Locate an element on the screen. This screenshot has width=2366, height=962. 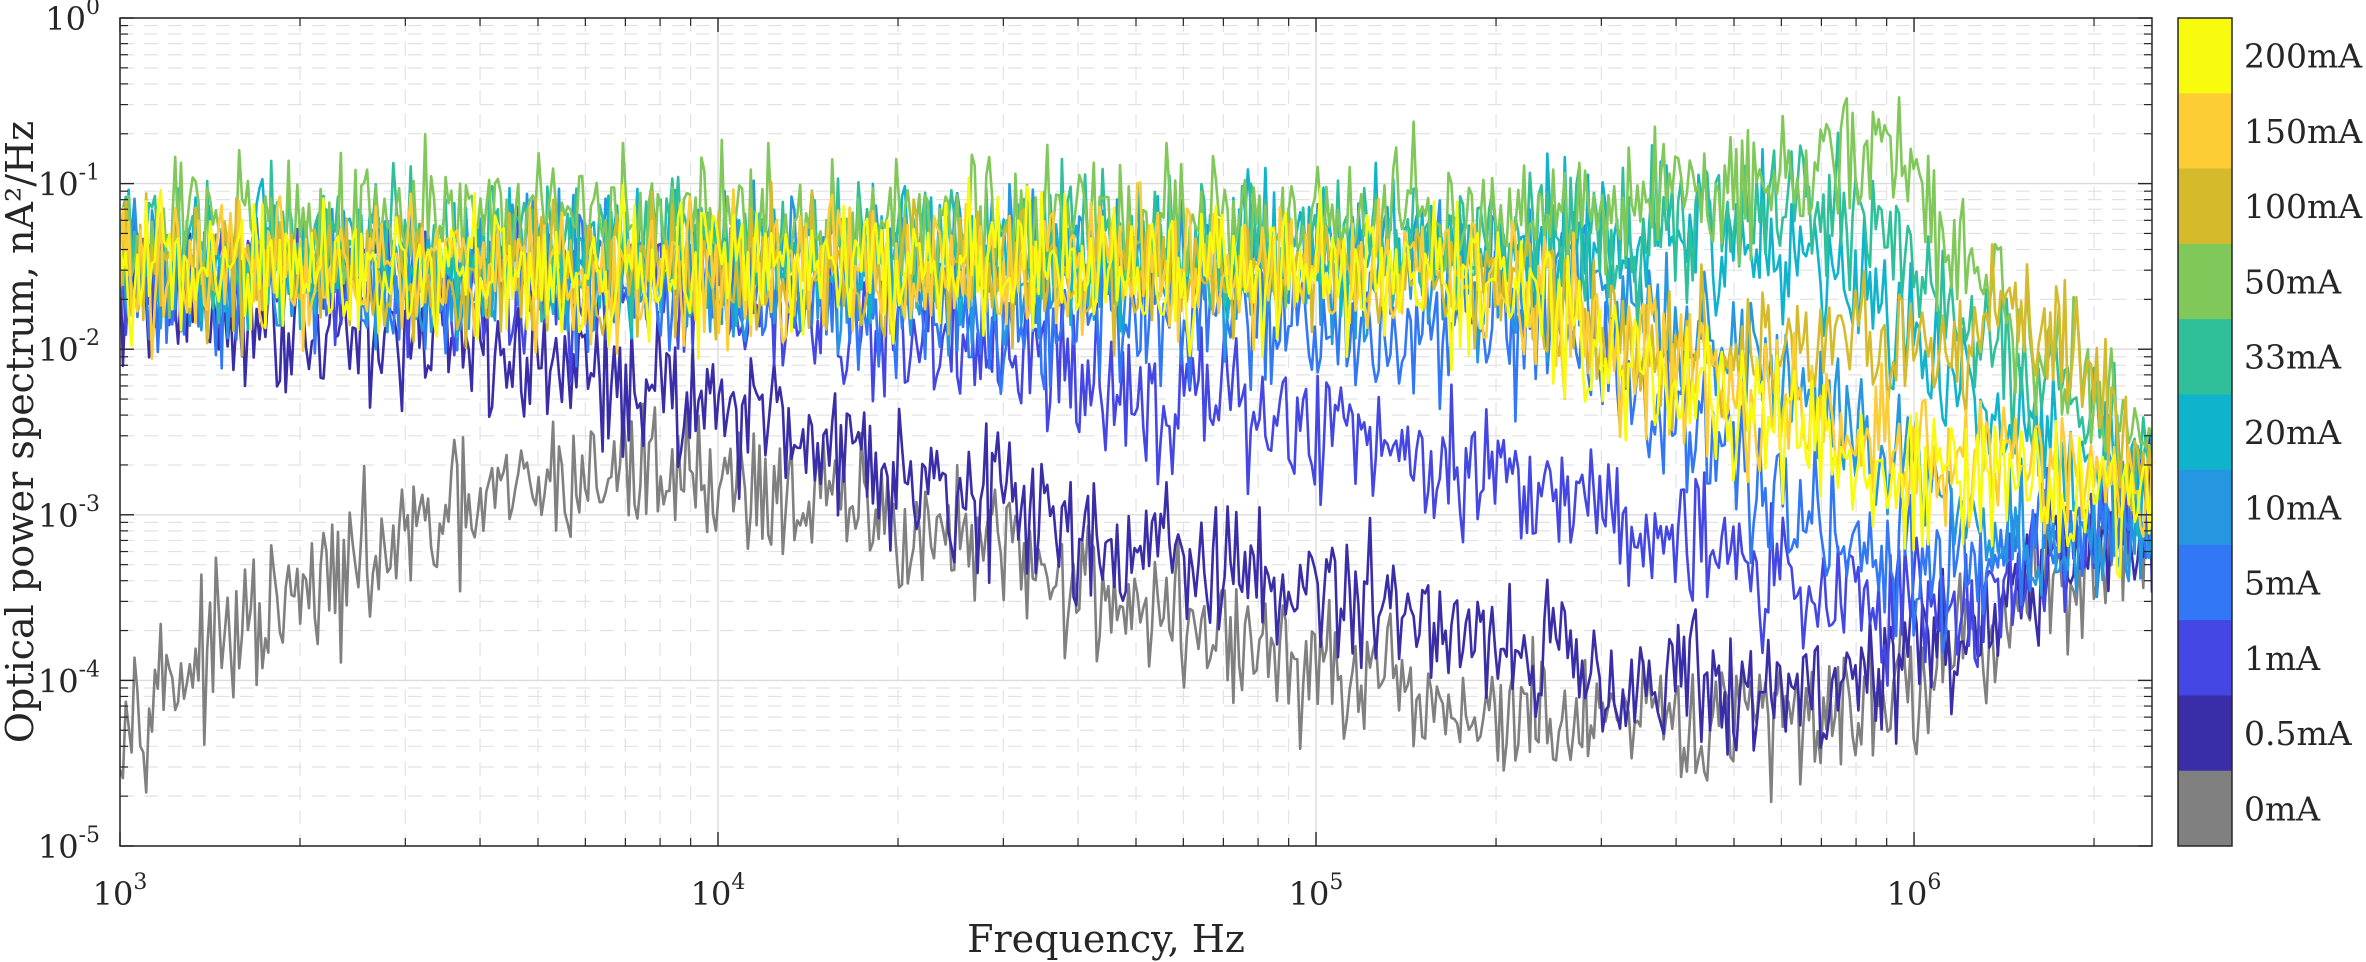
y-tick-label: 10⁻⁵ is located at coordinates (69, 844).